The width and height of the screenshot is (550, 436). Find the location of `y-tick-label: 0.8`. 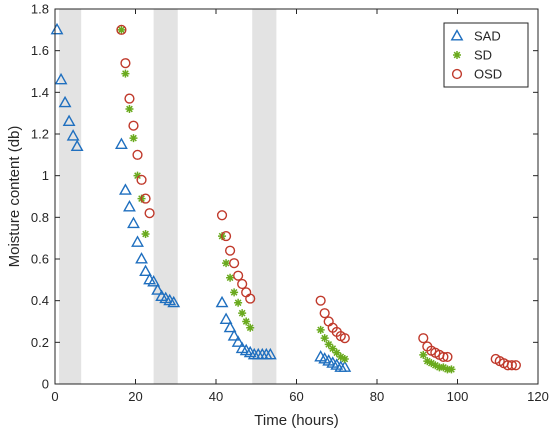

y-tick-label: 0.8 is located at coordinates (40, 217).